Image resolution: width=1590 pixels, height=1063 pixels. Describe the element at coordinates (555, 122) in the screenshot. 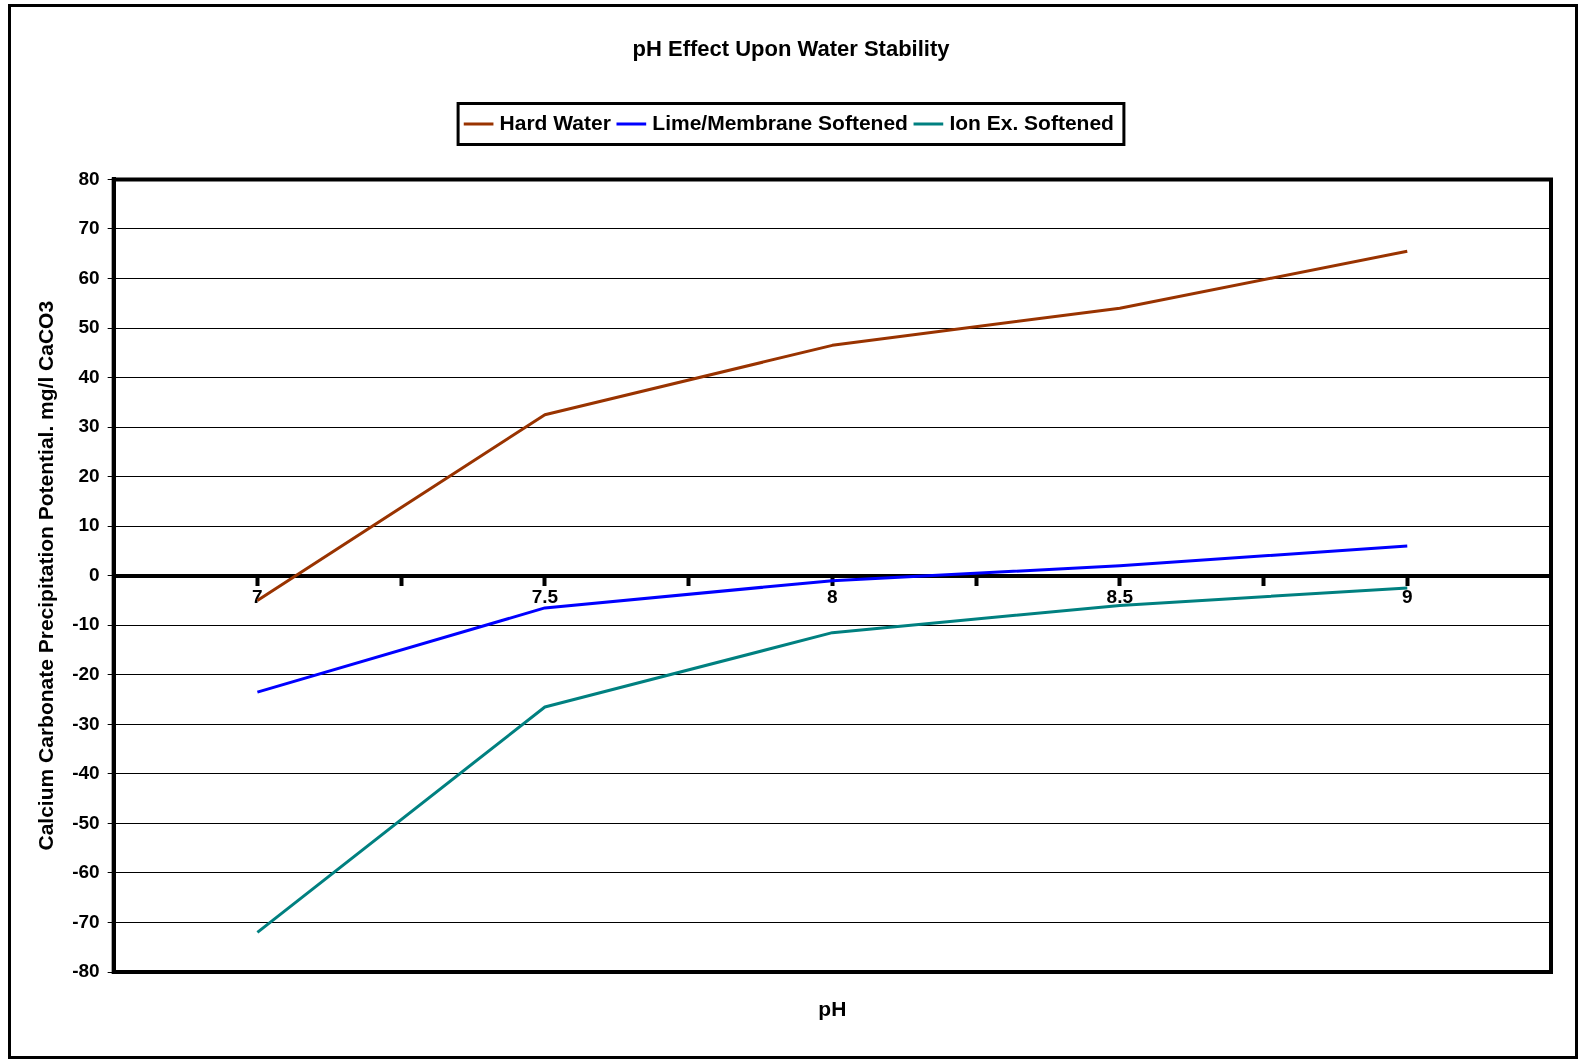

I see `legend-label: Hard Water` at that location.